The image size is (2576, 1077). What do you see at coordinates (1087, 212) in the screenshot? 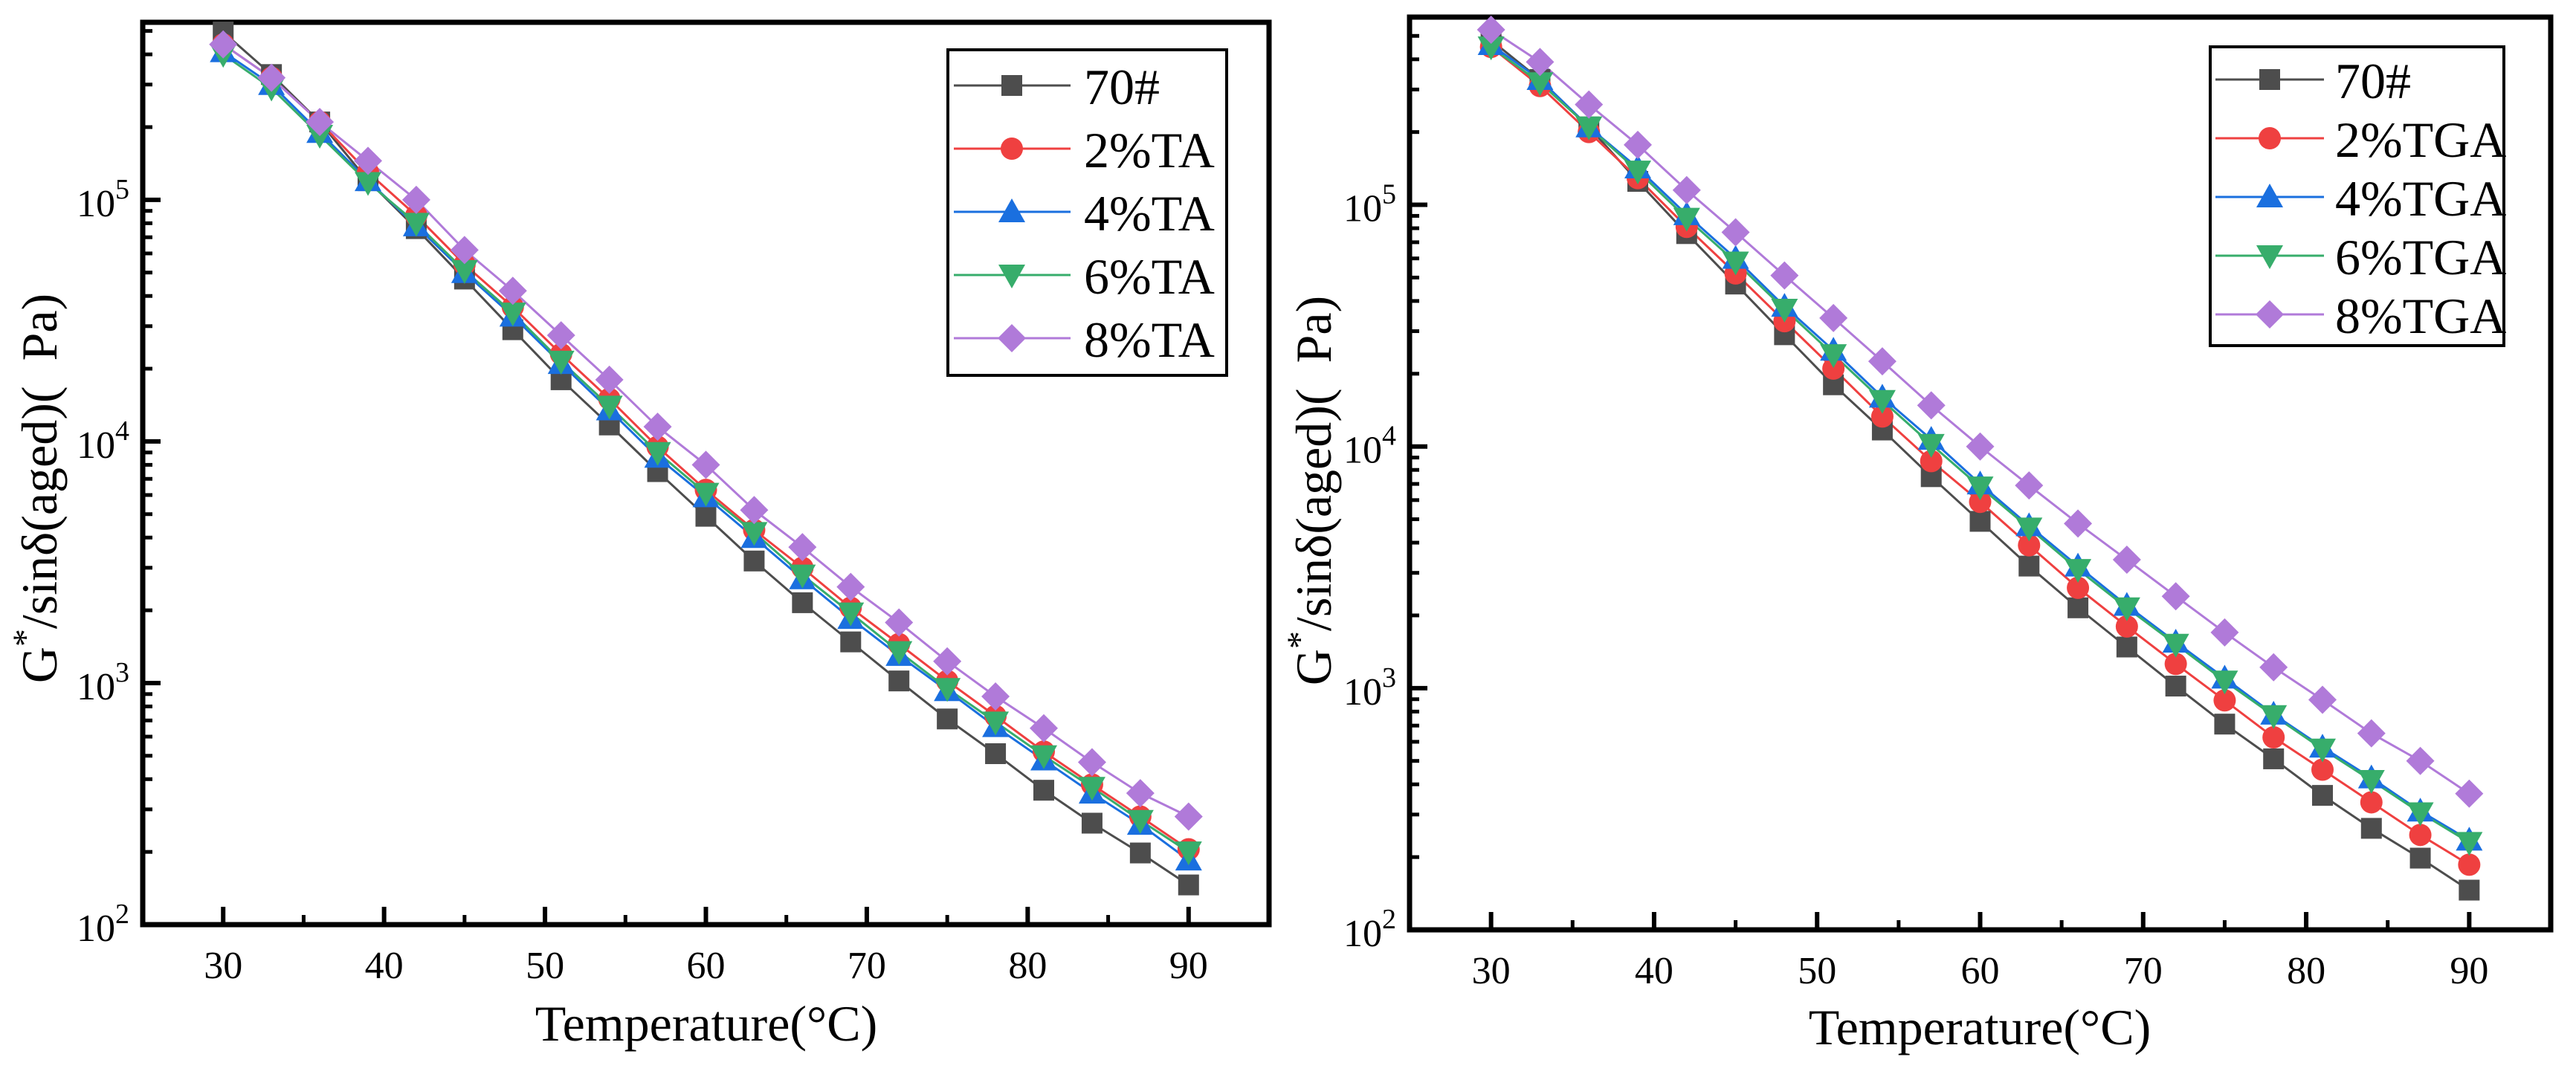
I see `legend: 70# 2%TA 4%TA 6%TA 8%TA` at bounding box center [1087, 212].